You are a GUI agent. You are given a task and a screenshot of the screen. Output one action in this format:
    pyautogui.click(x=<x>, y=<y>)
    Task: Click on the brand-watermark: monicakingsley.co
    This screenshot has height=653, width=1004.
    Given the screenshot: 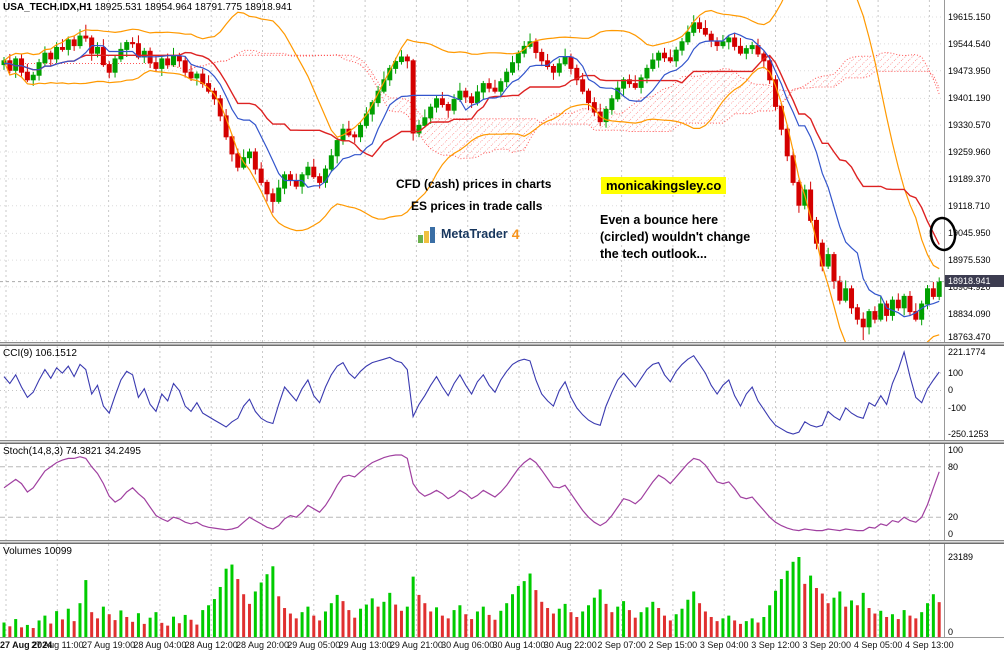 What is the action you would take?
    pyautogui.click(x=664, y=185)
    